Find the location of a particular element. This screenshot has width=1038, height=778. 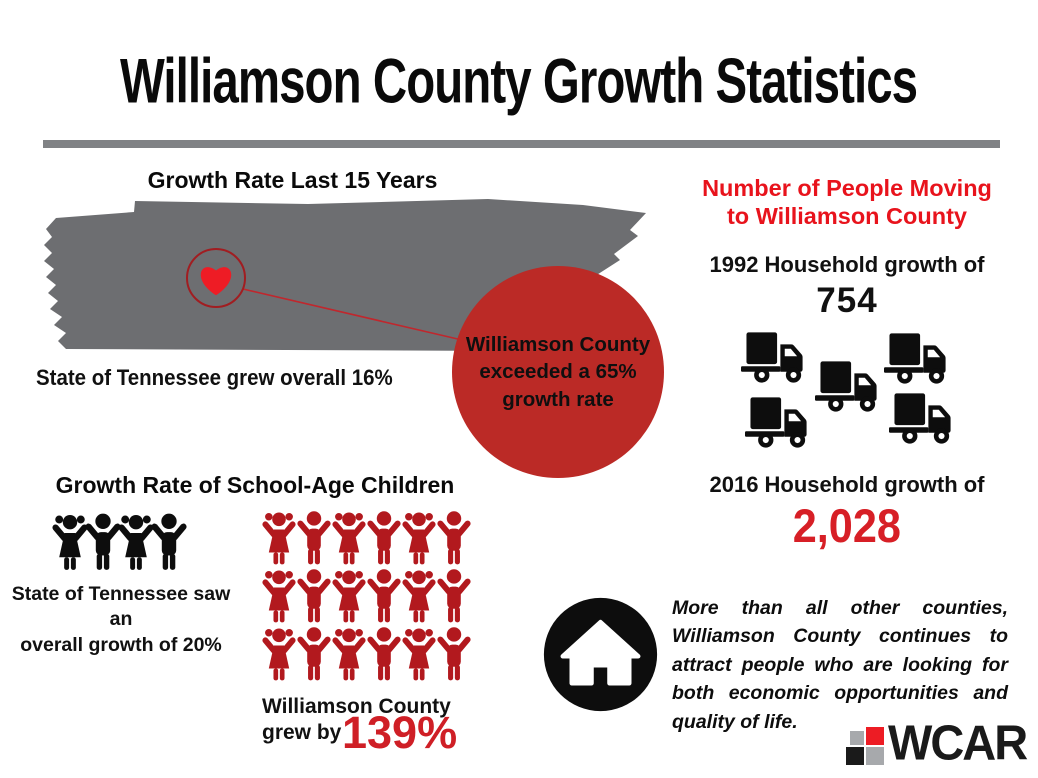

callout-line-3: growth rate is located at coordinates (558, 399).